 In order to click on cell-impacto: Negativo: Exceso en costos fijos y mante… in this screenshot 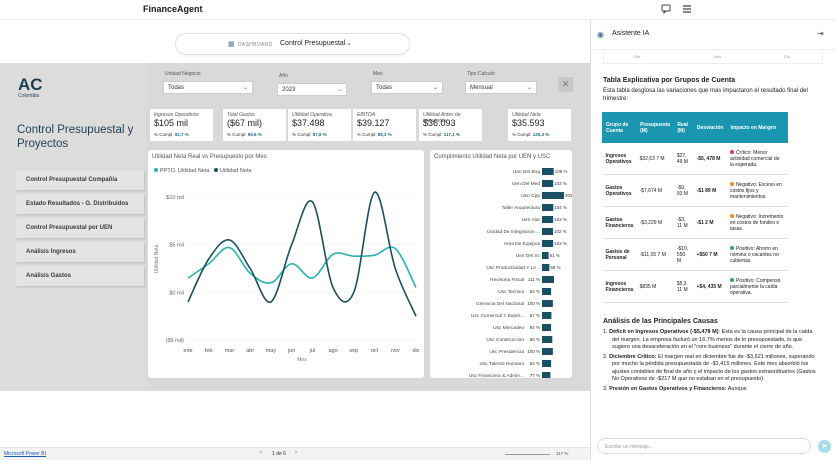, I will do `click(757, 190)`.